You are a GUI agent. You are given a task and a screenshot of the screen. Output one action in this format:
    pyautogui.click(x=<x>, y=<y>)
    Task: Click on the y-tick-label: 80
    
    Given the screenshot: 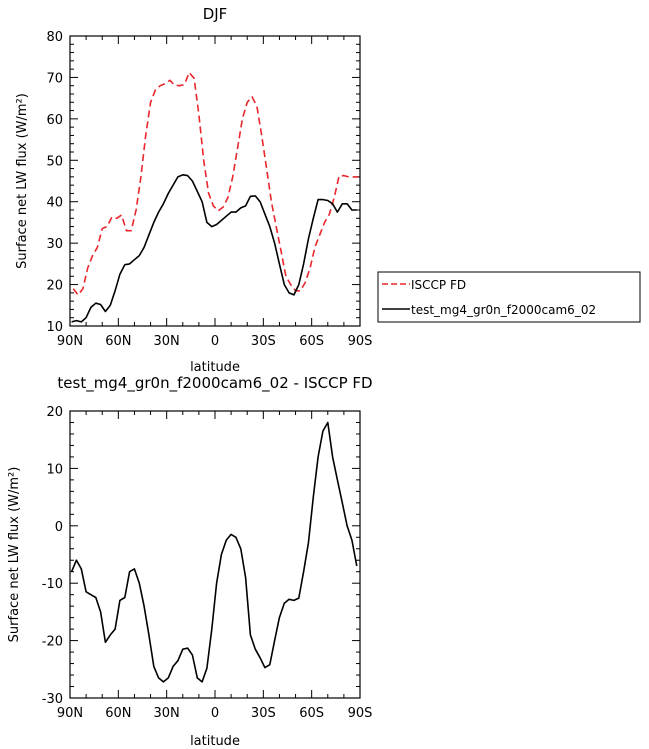 What is the action you would take?
    pyautogui.click(x=54, y=37)
    